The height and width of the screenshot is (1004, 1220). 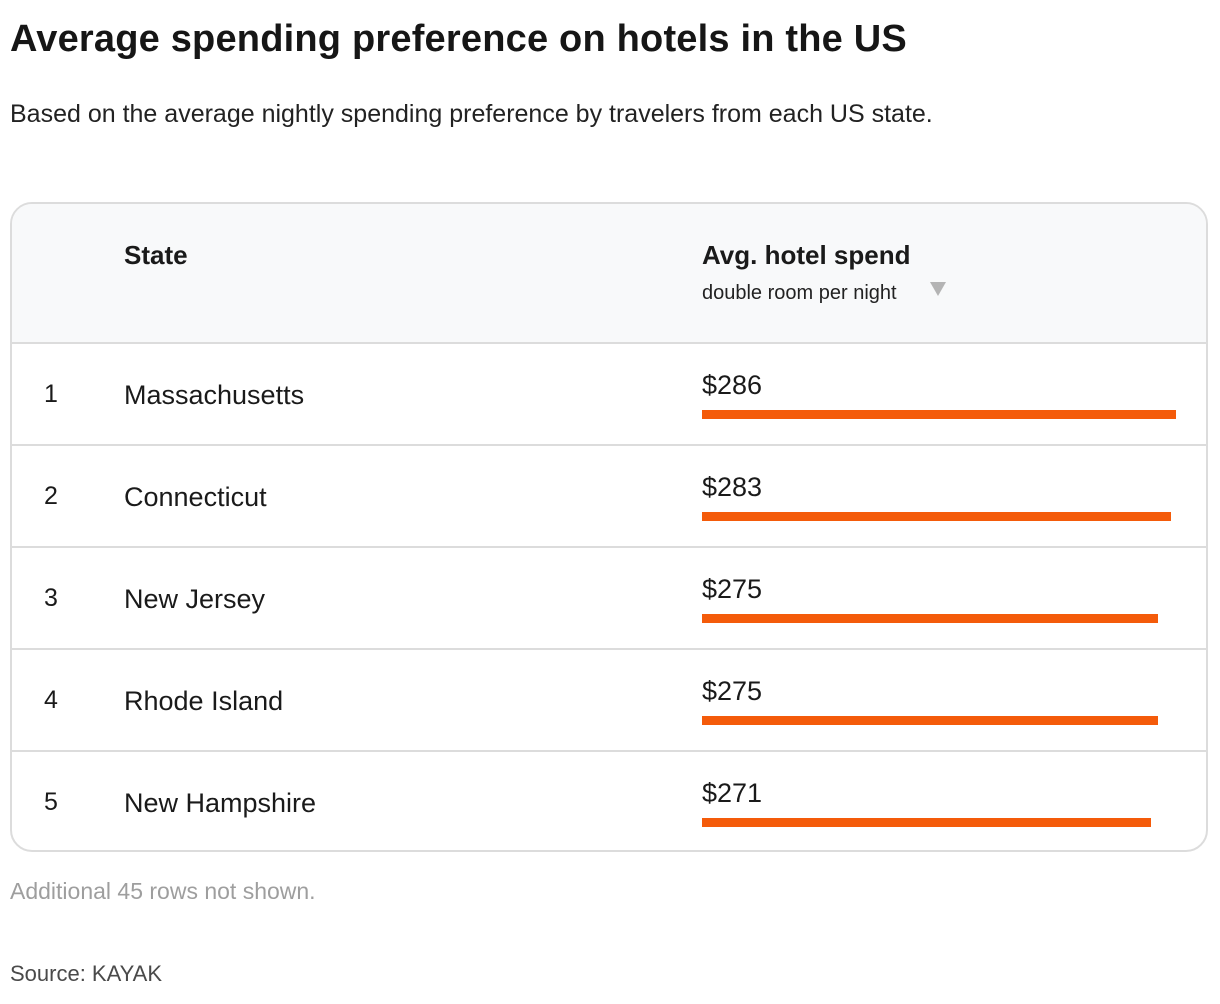 I want to click on table-row: 2 Connecticut $283, so click(x=609, y=497).